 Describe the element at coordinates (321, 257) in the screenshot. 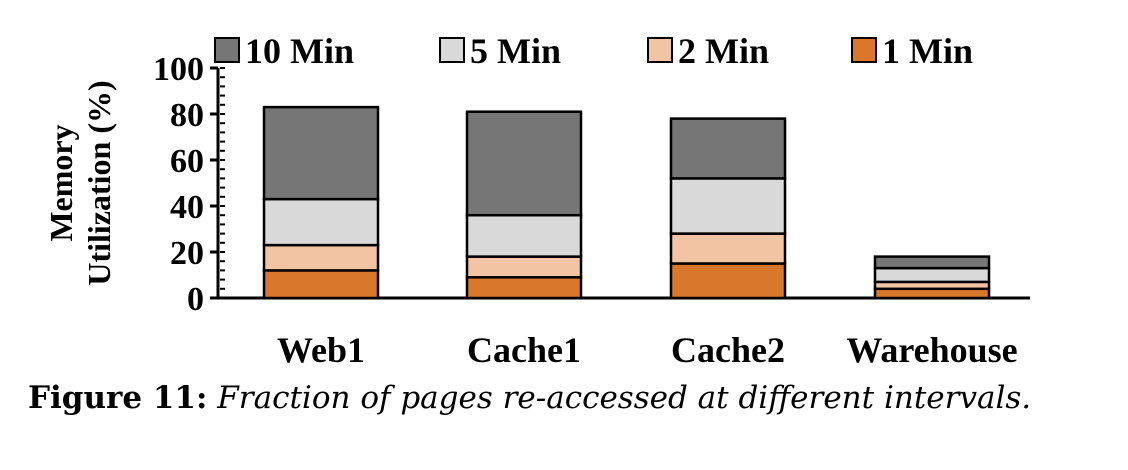

I see `bar-segment-web1-2-min` at that location.